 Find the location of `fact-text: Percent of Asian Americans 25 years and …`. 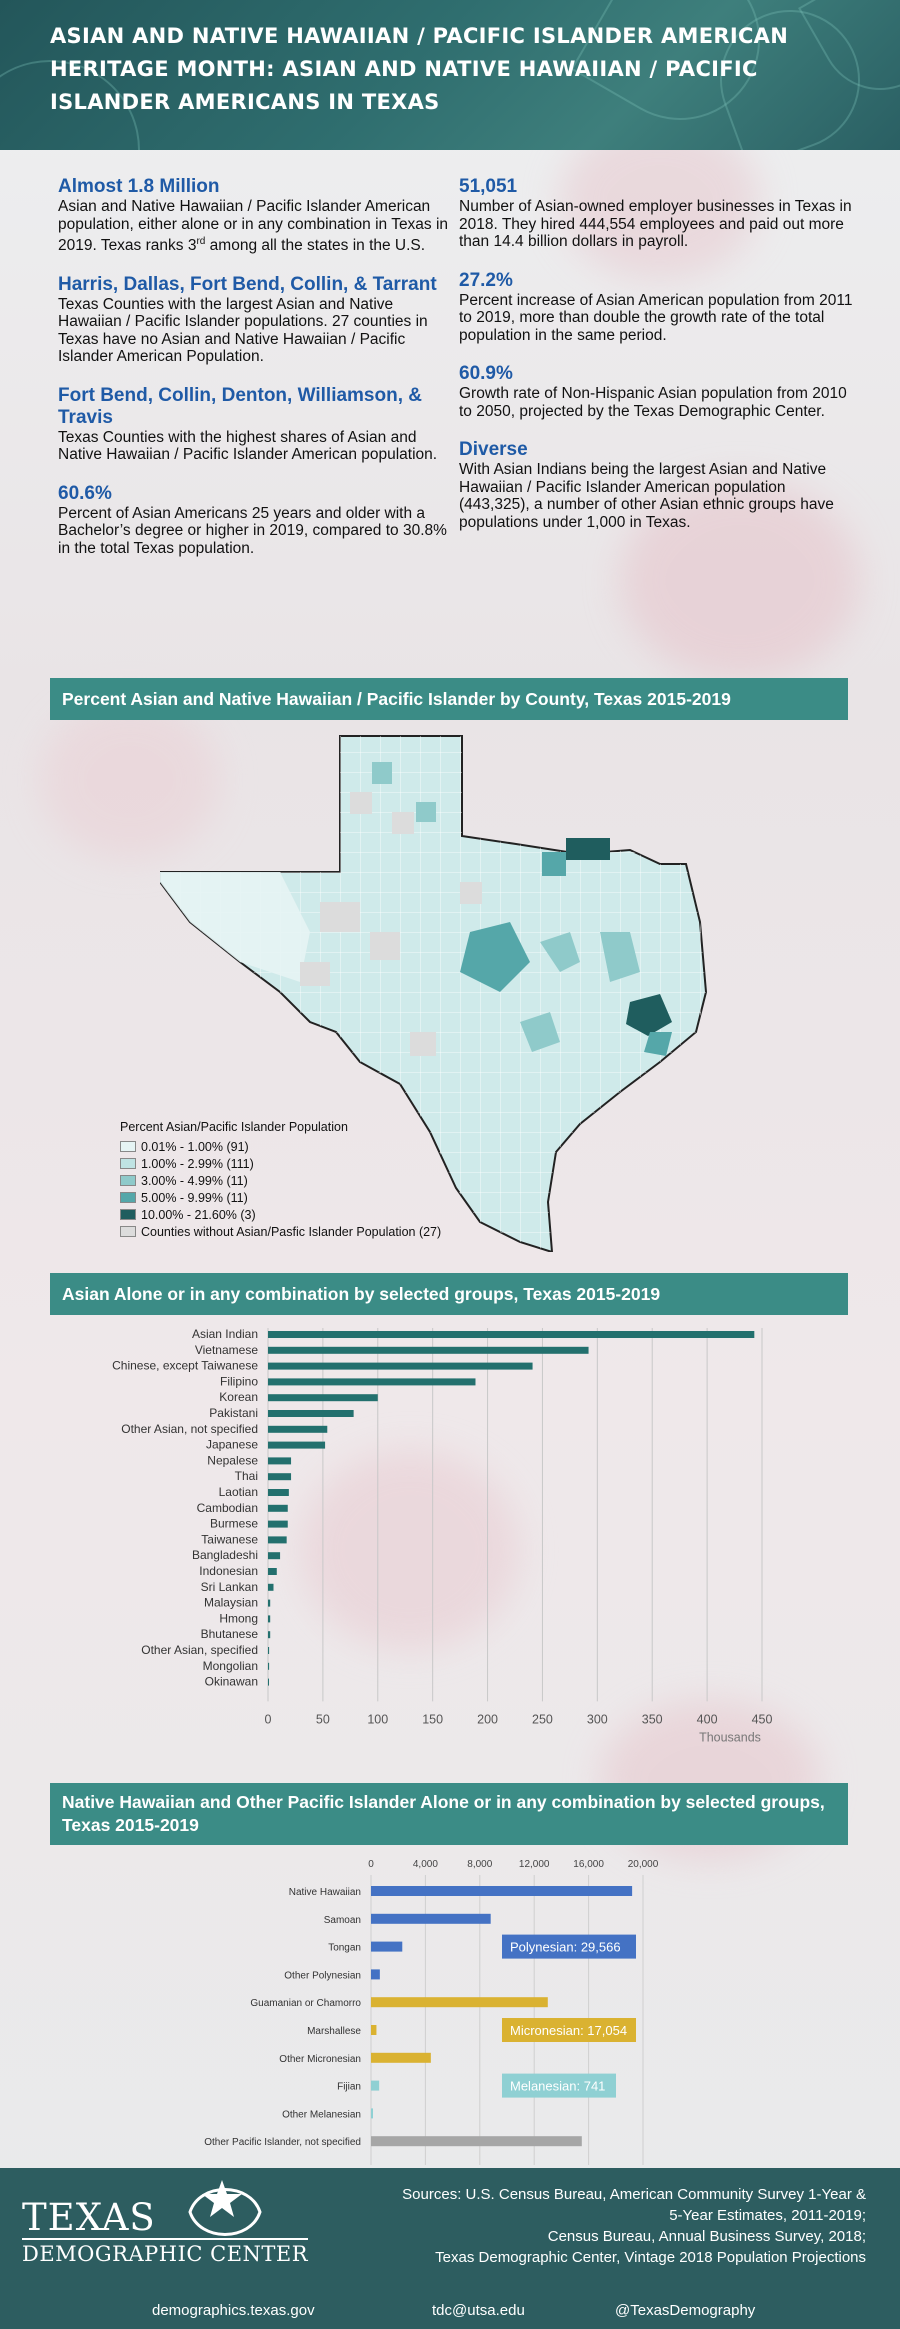

fact-text: Percent of Asian Americans 25 years and … is located at coordinates (252, 530).